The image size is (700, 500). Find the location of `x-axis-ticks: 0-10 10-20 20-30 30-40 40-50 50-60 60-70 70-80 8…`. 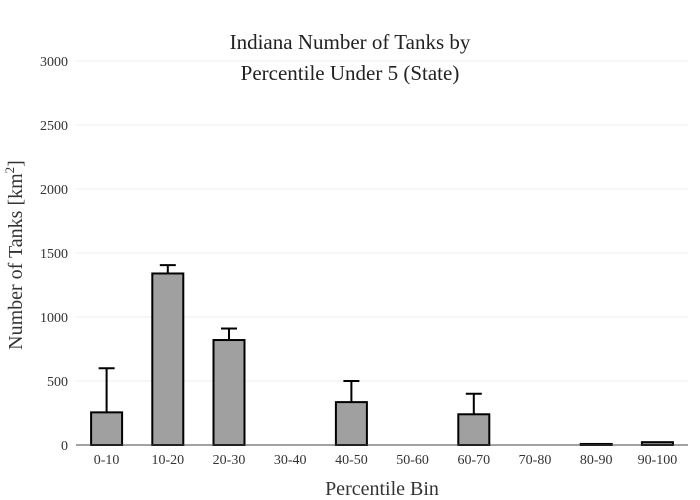

x-axis-ticks: 0-10 10-20 20-30 30-40 40-50 50-60 60-70 70-80 8… is located at coordinates (385, 460).